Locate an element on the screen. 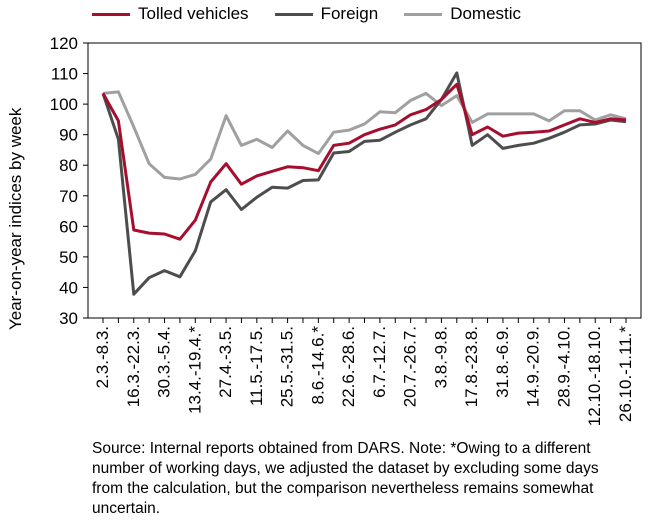 Image resolution: width=650 pixels, height=532 pixels. y-tick-label: 30 is located at coordinates (68, 318).